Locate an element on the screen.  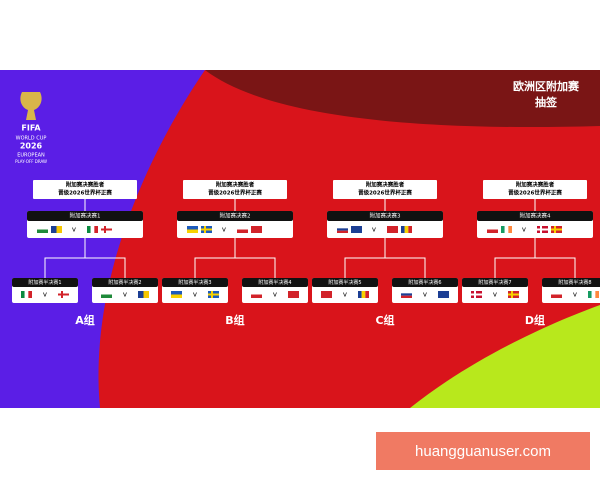
final-label: 附加赛决赛3 is located at coordinates (386, 216).